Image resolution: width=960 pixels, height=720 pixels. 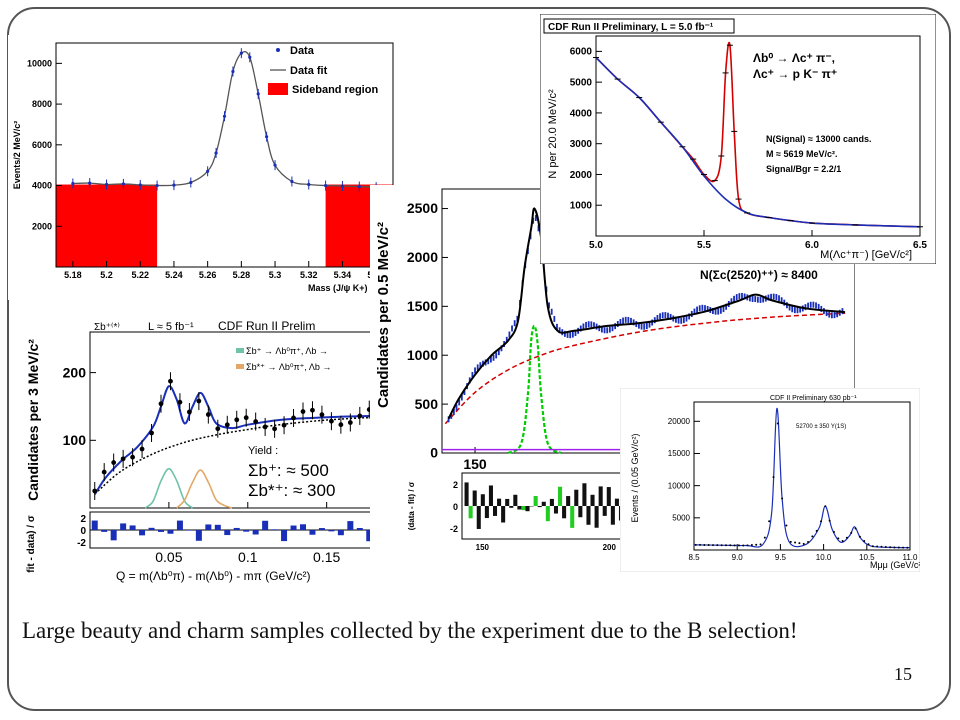 I want to click on y-tick-label: 6000, so click(x=42, y=145).